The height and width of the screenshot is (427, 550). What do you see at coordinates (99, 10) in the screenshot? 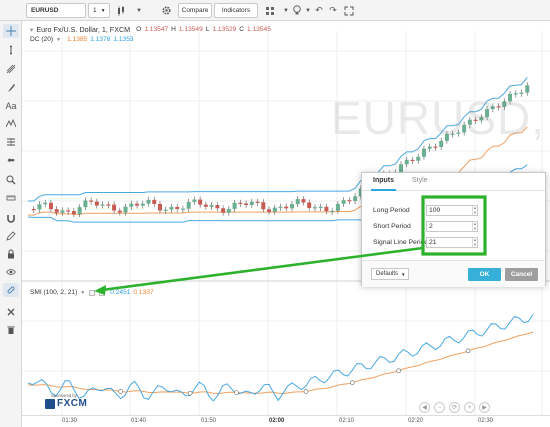
I see `interval-dropdown: 1 ▼` at bounding box center [99, 10].